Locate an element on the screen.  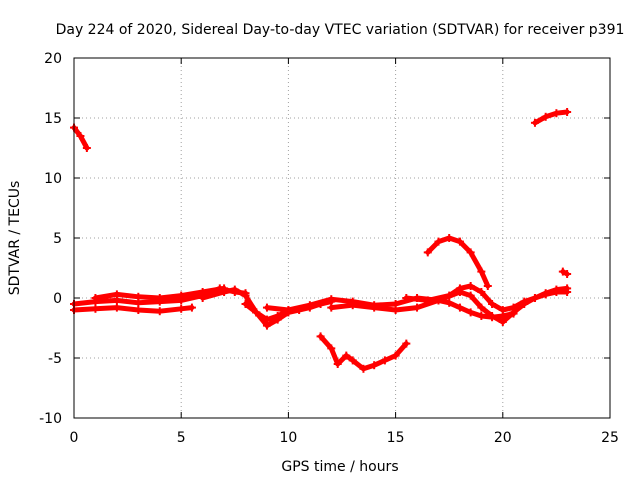
y-tick-label: -10 is located at coordinates (50, 419).